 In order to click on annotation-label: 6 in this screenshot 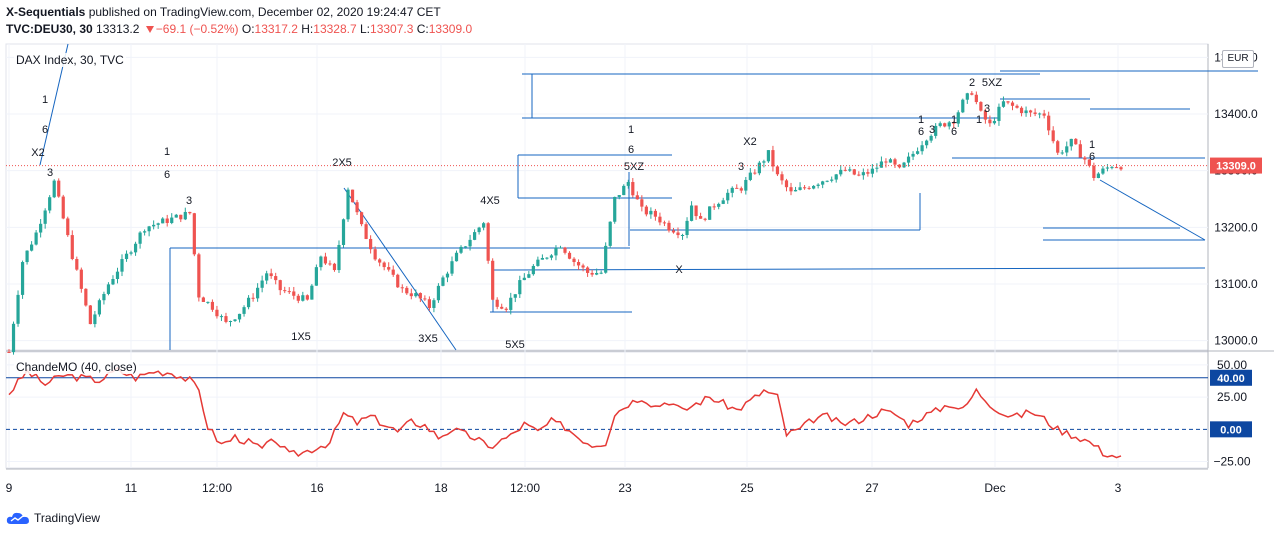, I will do `click(1092, 157)`.